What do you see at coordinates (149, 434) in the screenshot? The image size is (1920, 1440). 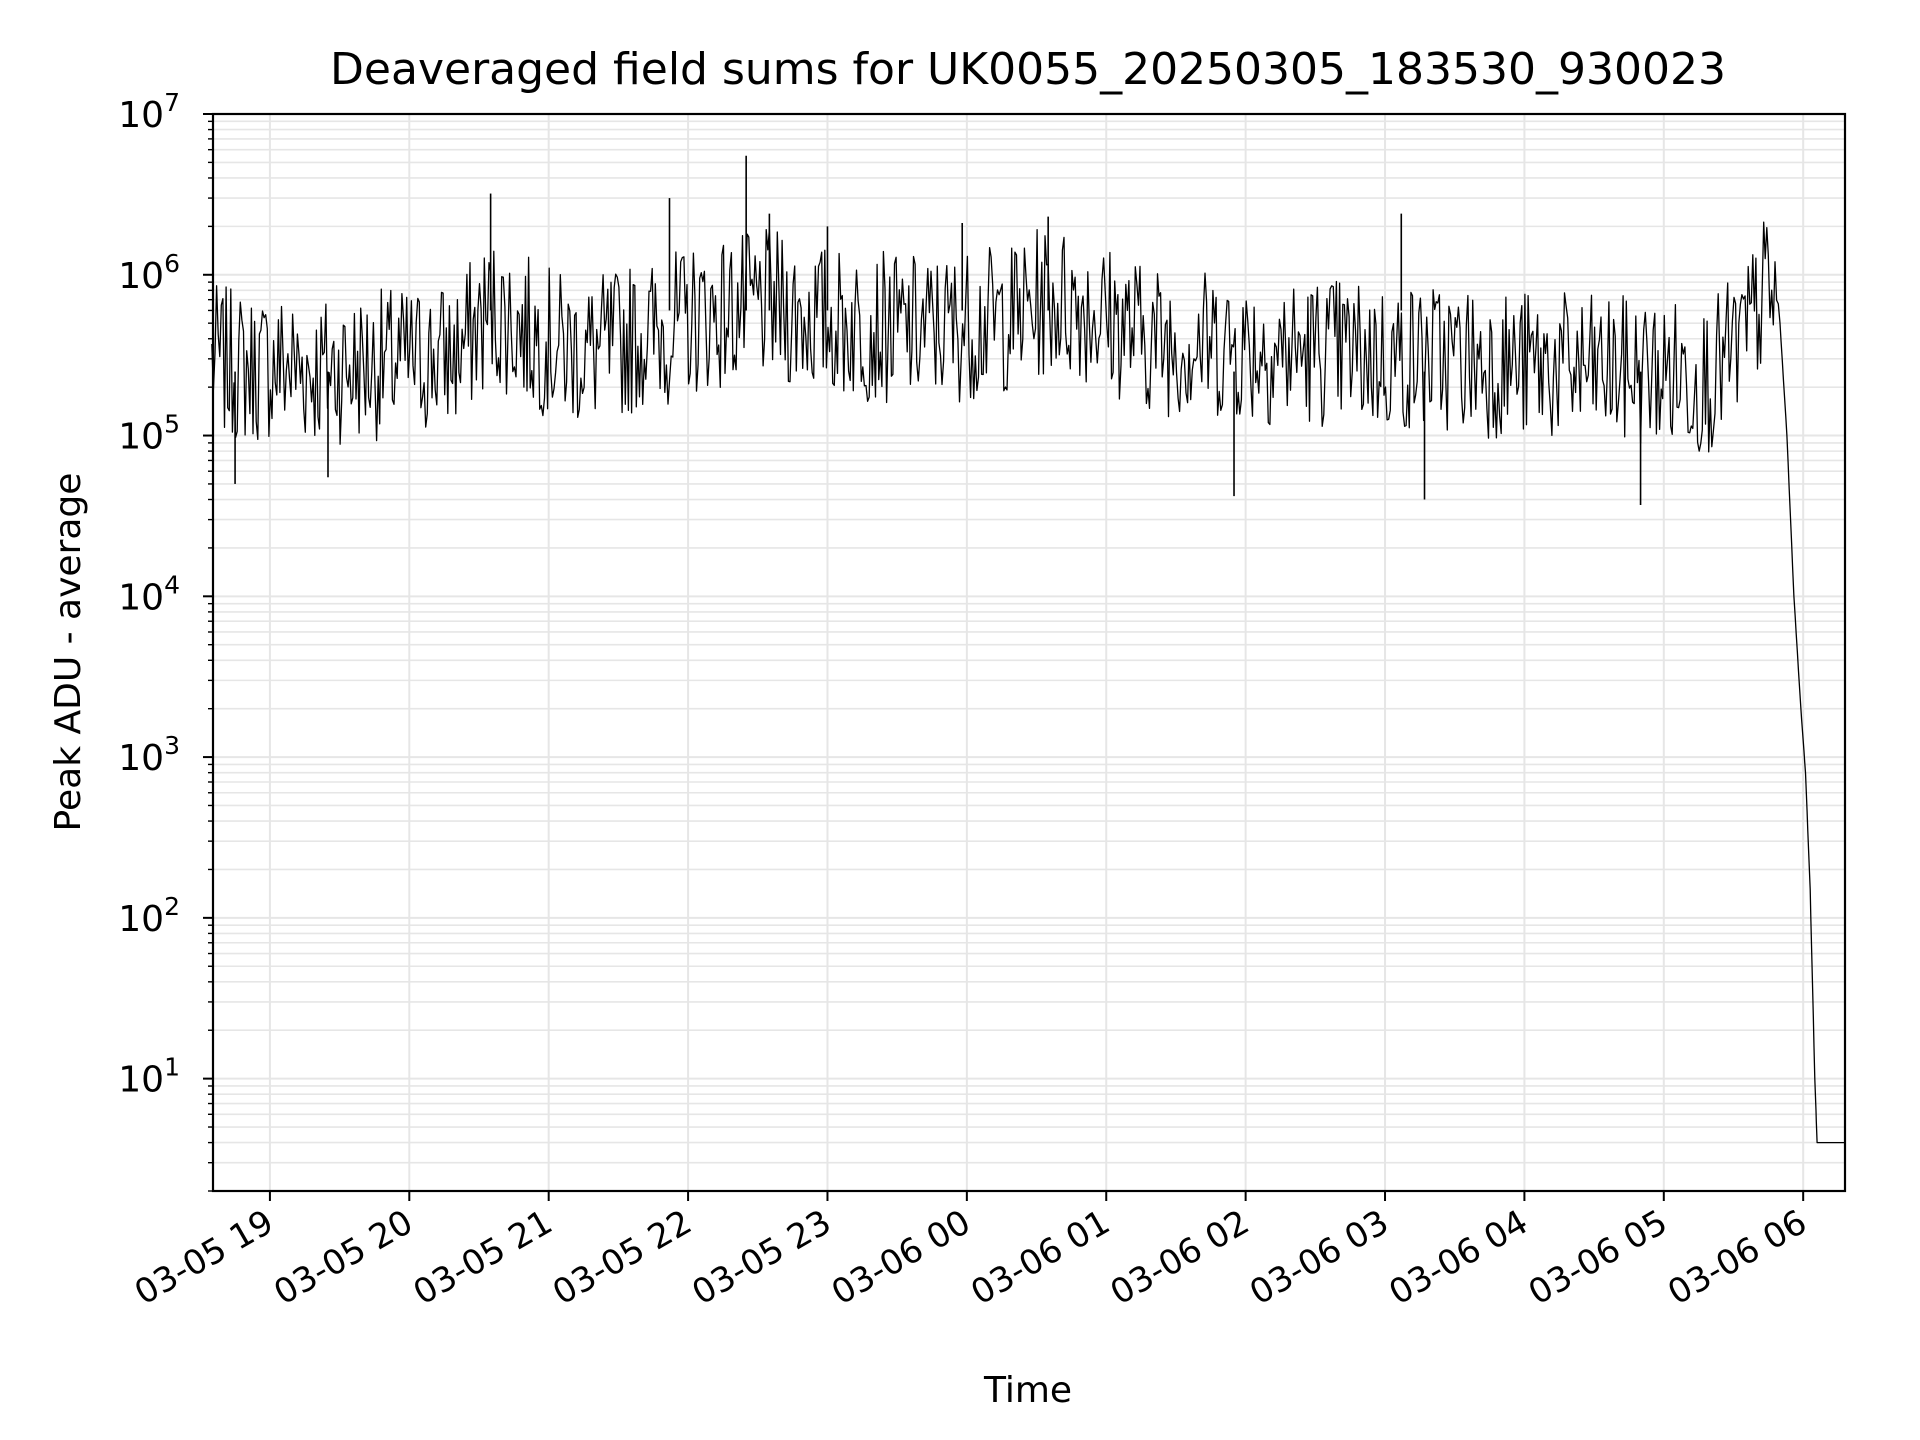 I see `y-tick-label: 10⁵` at bounding box center [149, 434].